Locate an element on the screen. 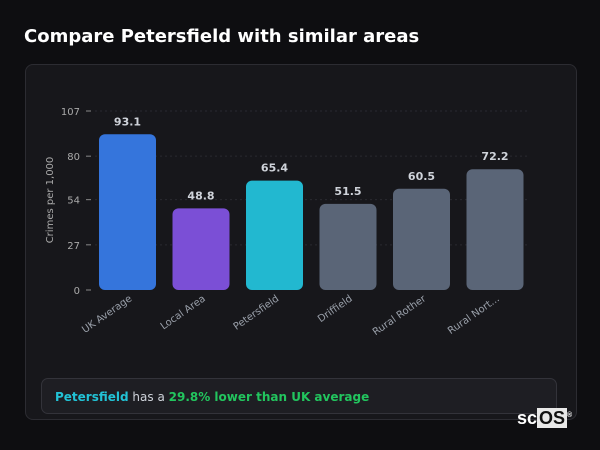 The height and width of the screenshot is (450, 600). bar-value-label: 93.1 is located at coordinates (127, 121).